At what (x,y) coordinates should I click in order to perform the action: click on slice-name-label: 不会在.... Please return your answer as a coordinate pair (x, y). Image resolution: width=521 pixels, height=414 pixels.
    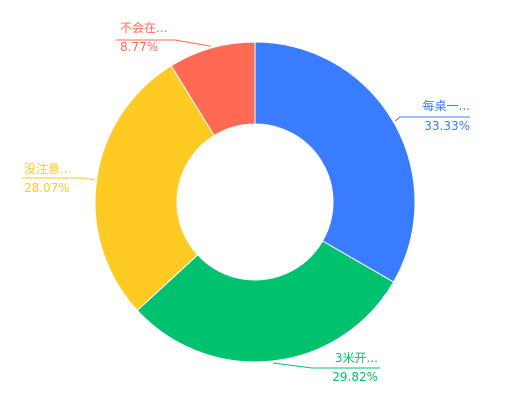
    Looking at the image, I should click on (143, 28).